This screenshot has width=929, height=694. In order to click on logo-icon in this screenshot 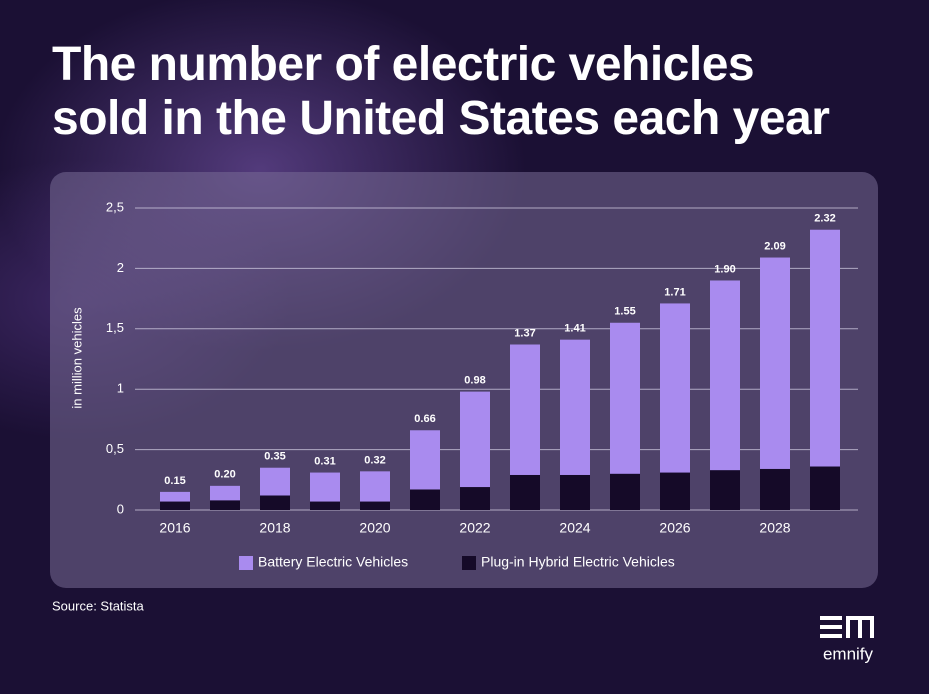, I will do `click(847, 627)`.